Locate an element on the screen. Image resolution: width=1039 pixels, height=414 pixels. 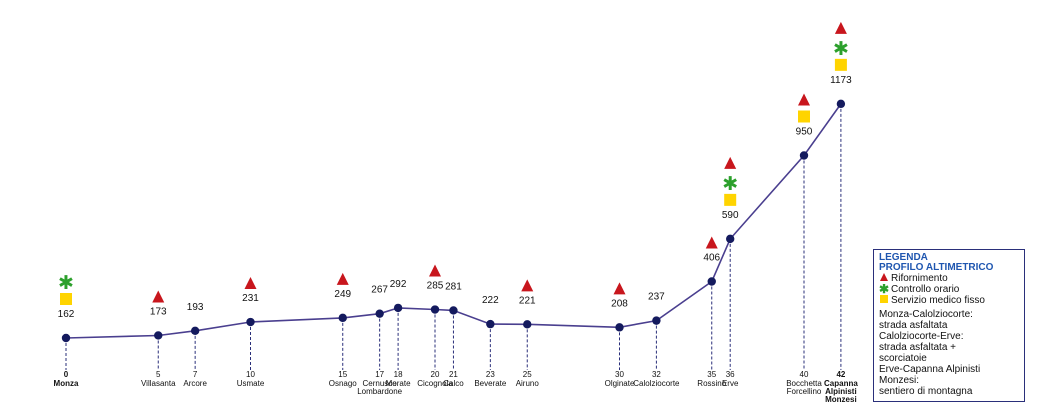
place-label: Rossino is located at coordinates (711, 383).